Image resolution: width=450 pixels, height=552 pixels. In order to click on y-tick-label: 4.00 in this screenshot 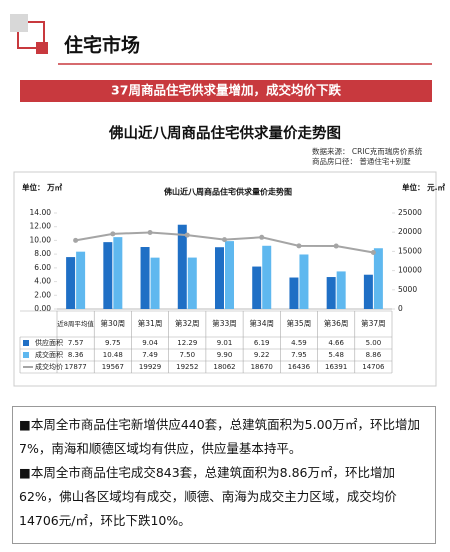, I will do `click(42, 281)`.